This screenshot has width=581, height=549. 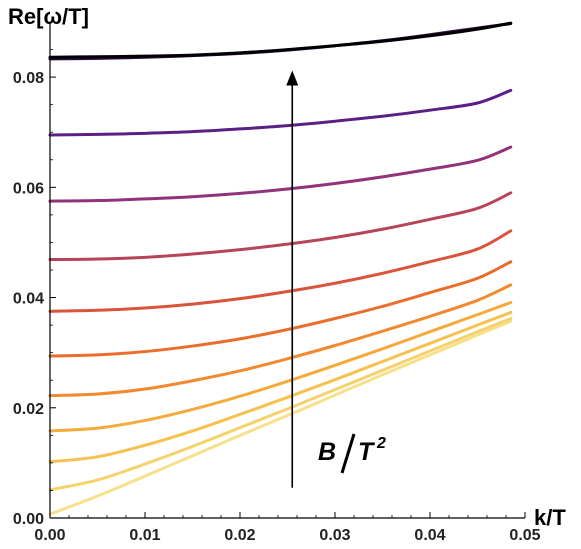 I want to click on trend-arrow, so click(x=292, y=279).